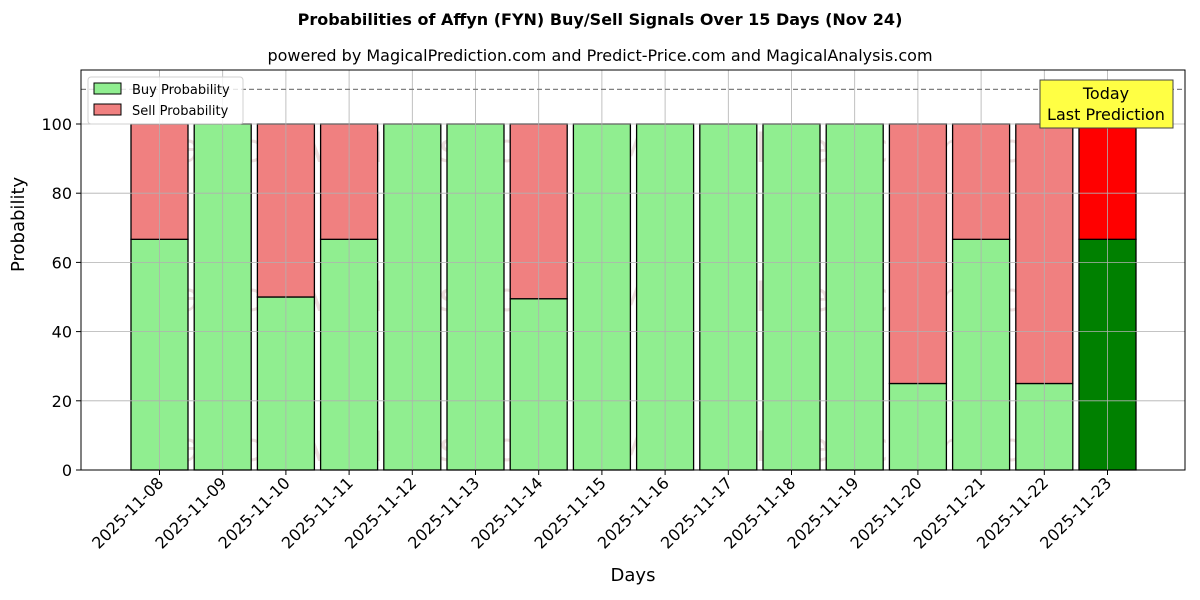 The height and width of the screenshot is (600, 1200). What do you see at coordinates (1105, 93) in the screenshot?
I see `annotation-line-1: Today` at bounding box center [1105, 93].